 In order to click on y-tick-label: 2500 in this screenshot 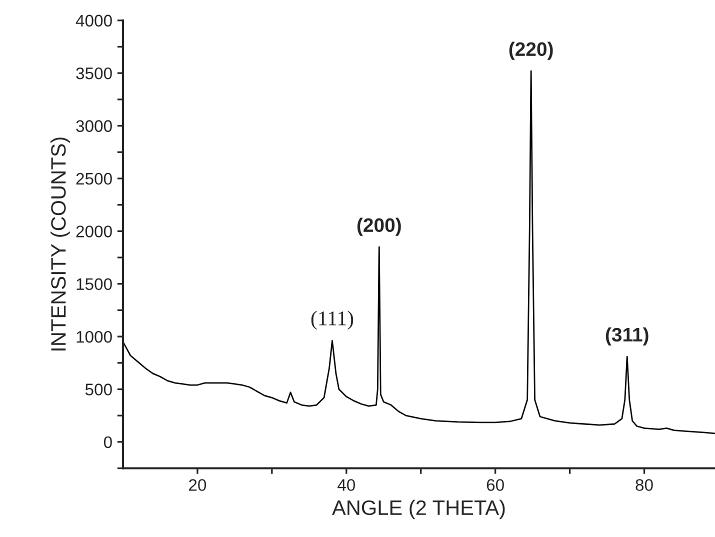, I will do `click(94, 178)`.